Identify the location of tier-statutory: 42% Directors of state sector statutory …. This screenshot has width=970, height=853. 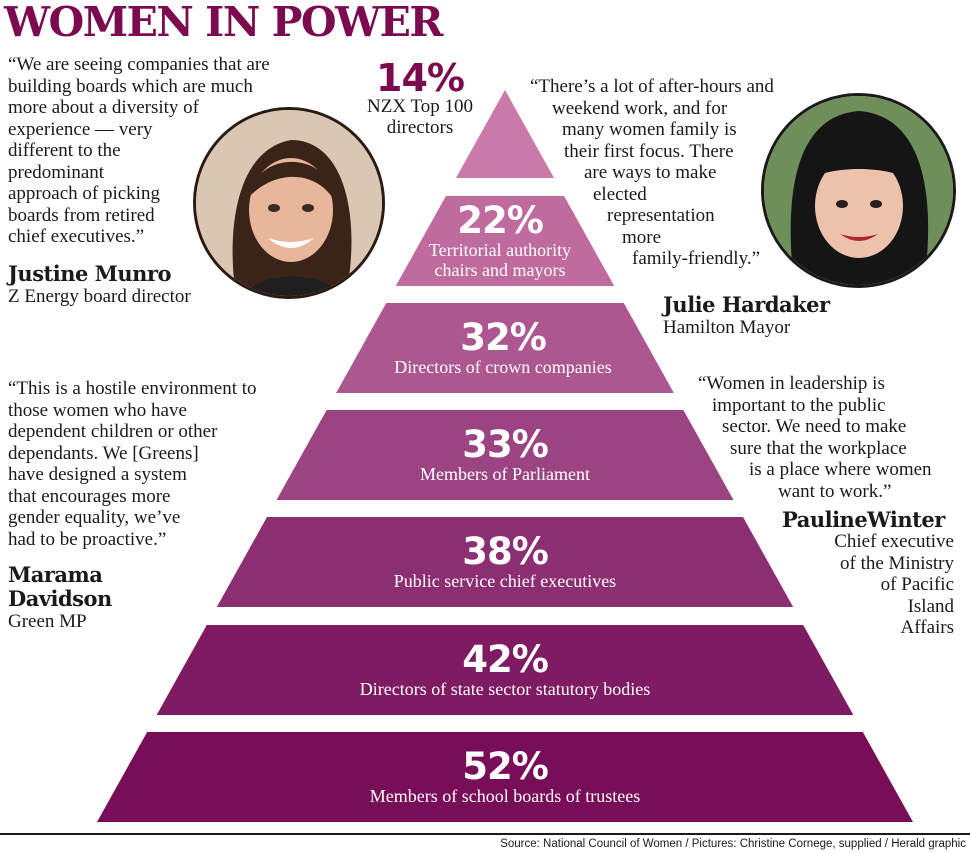
(505, 670).